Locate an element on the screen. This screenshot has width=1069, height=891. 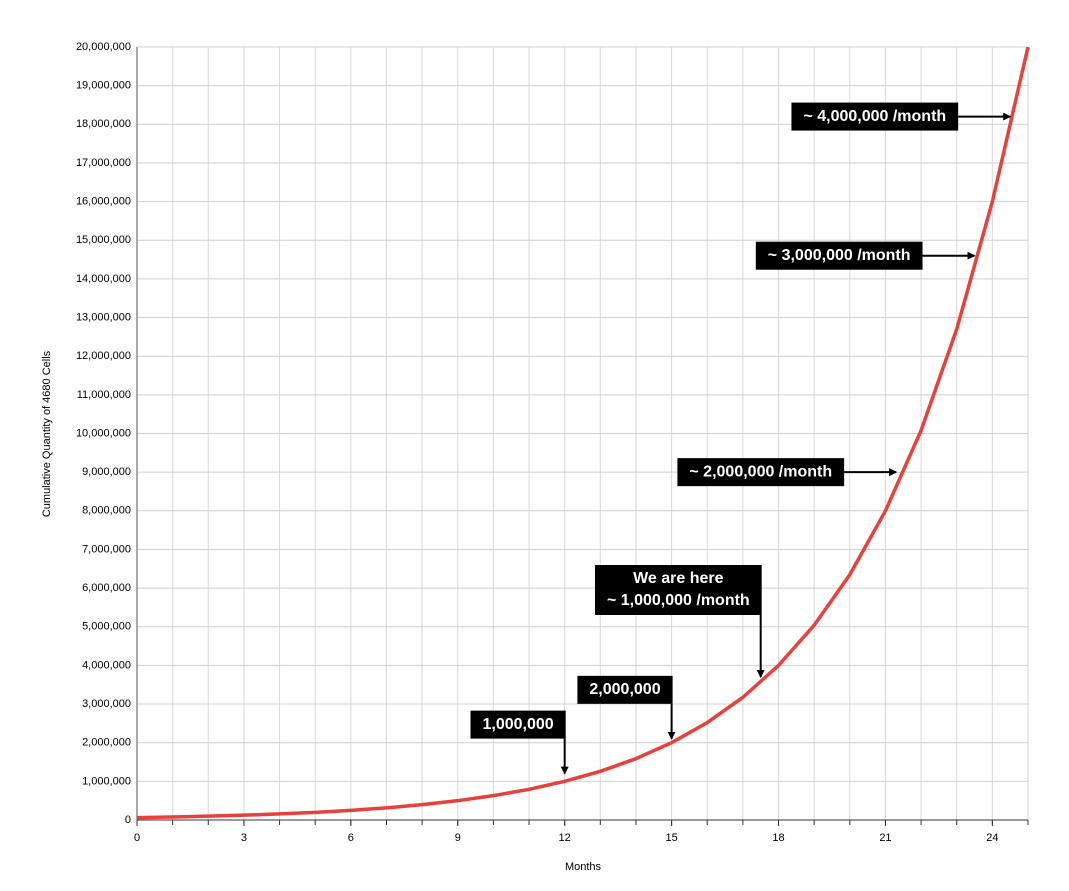
annotation-text: 1,000,000 is located at coordinates (517, 724).